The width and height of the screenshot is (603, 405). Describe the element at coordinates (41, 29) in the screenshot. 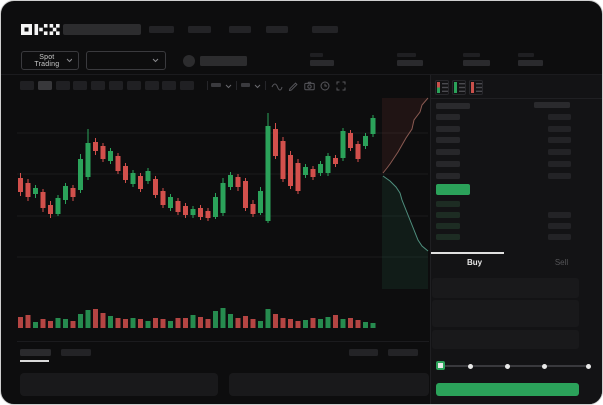

I see `okx-logo: OKX` at that location.